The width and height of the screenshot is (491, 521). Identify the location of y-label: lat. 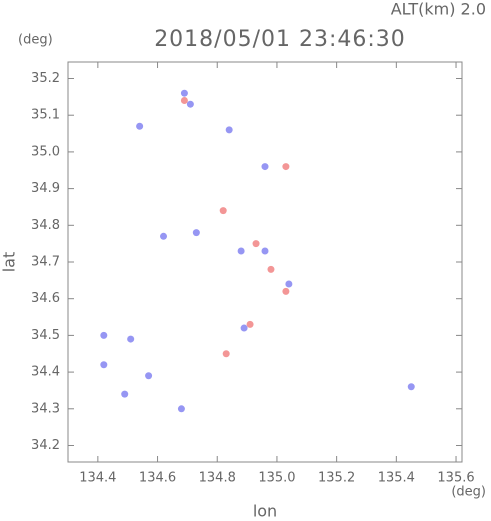
(9, 262).